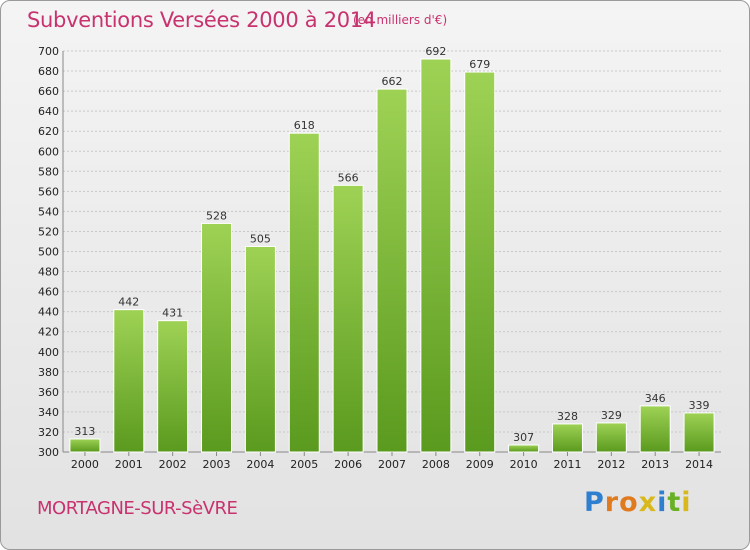  Describe the element at coordinates (173, 464) in the screenshot. I see `x-tick-label: 2002` at that location.